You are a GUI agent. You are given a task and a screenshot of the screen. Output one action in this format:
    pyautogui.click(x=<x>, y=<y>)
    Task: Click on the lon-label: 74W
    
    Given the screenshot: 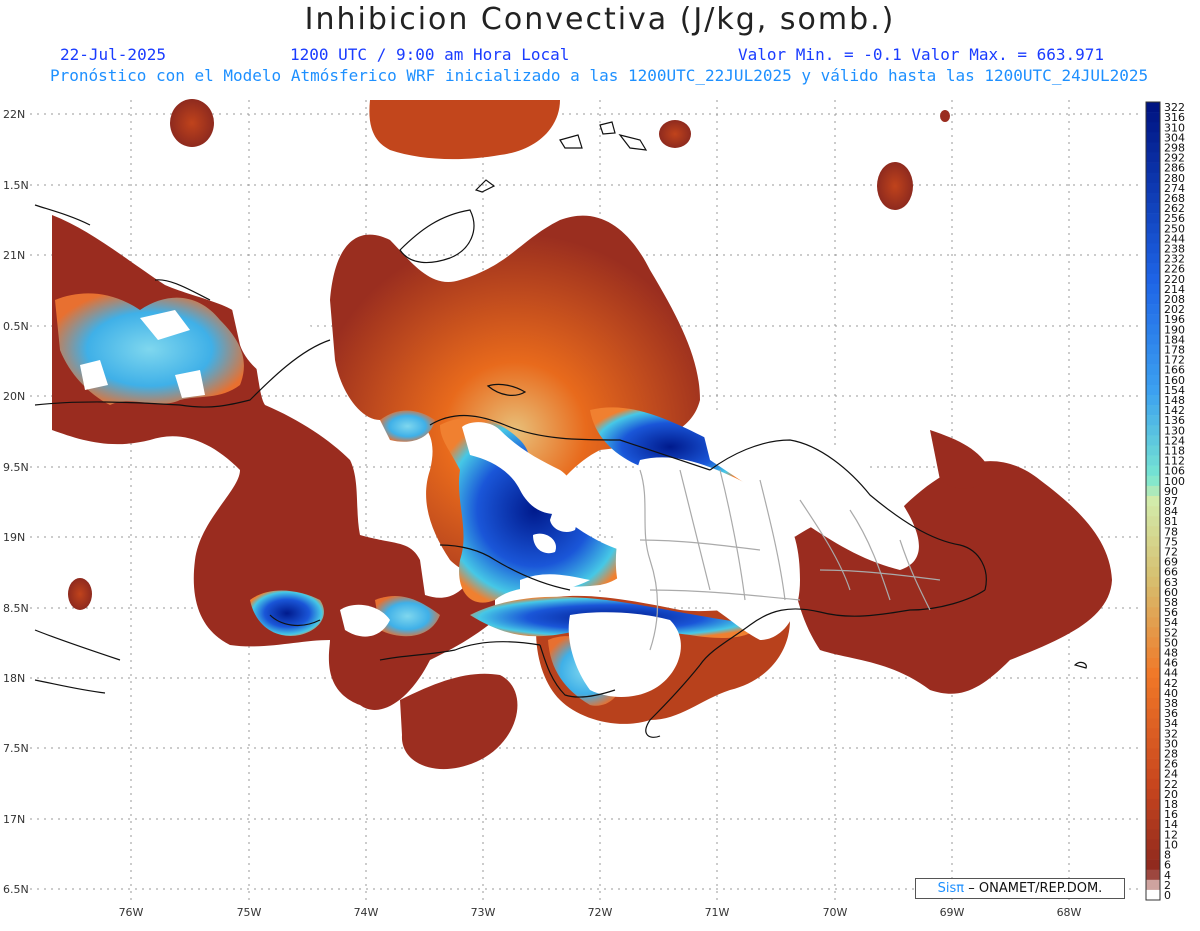 What is the action you would take?
    pyautogui.click(x=366, y=912)
    